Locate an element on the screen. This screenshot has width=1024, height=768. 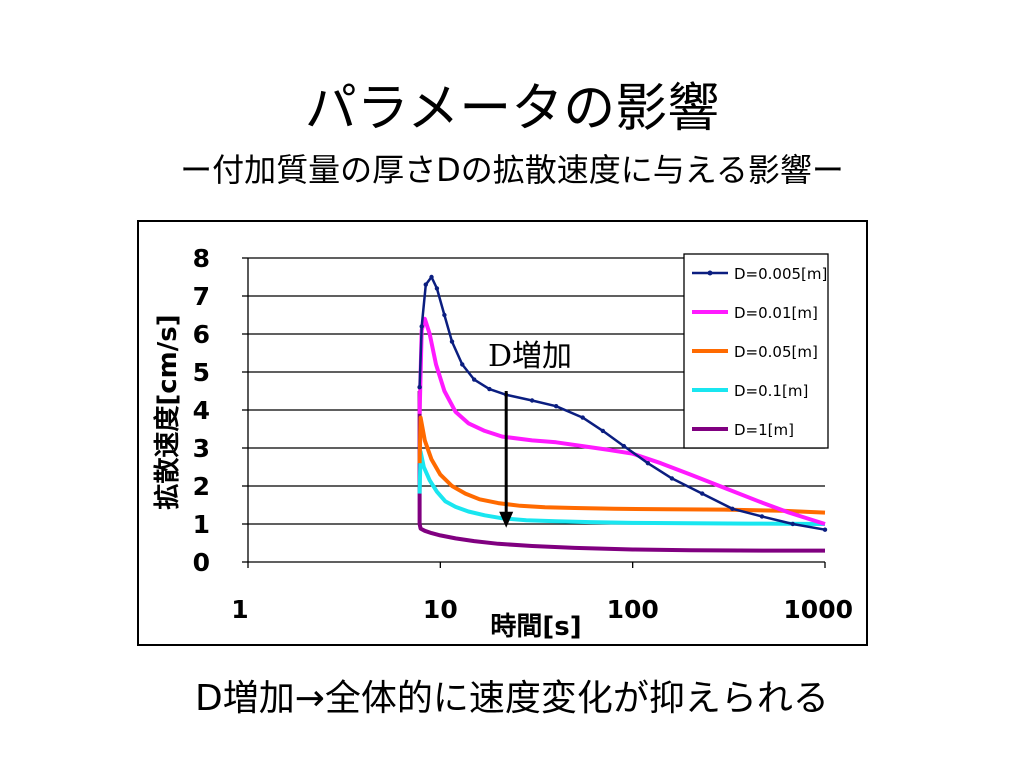
y-tick-label: 5 is located at coordinates (201, 372).